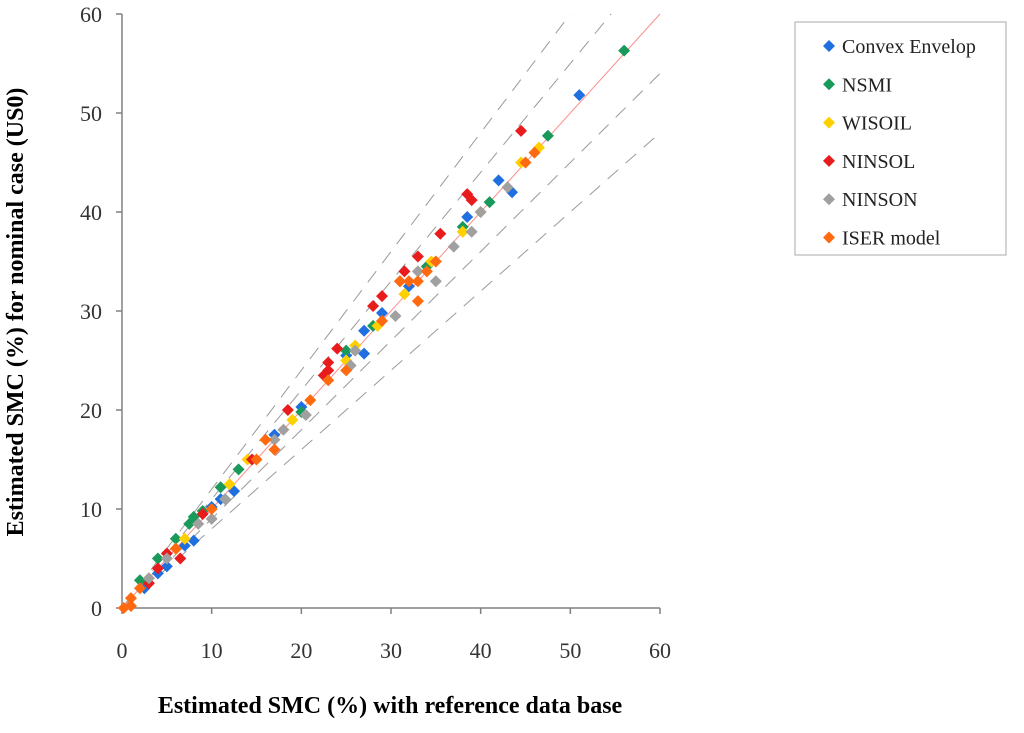 Image resolution: width=1024 pixels, height=733 pixels. Describe the element at coordinates (570, 650) in the screenshot. I see `x-tick-label: 50` at that location.